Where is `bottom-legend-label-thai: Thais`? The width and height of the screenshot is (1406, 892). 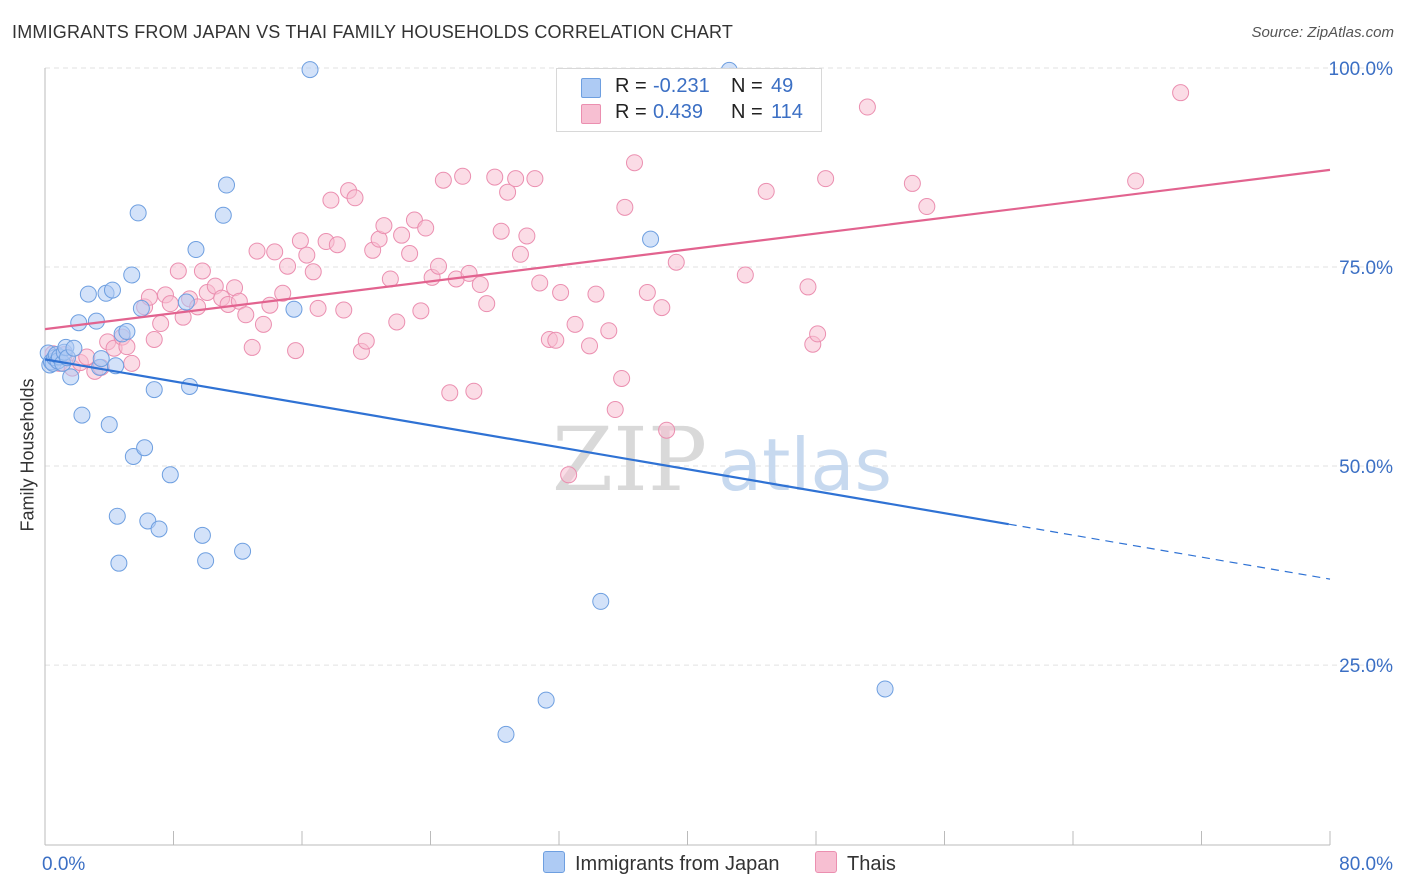
bottom-legend-label-thai: Thais is located at coordinates (871, 864).